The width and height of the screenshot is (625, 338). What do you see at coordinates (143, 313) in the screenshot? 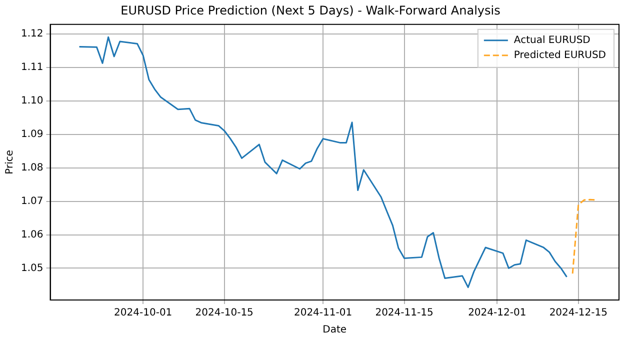
I see `x-tick-label: 2024-10-01` at bounding box center [143, 313].